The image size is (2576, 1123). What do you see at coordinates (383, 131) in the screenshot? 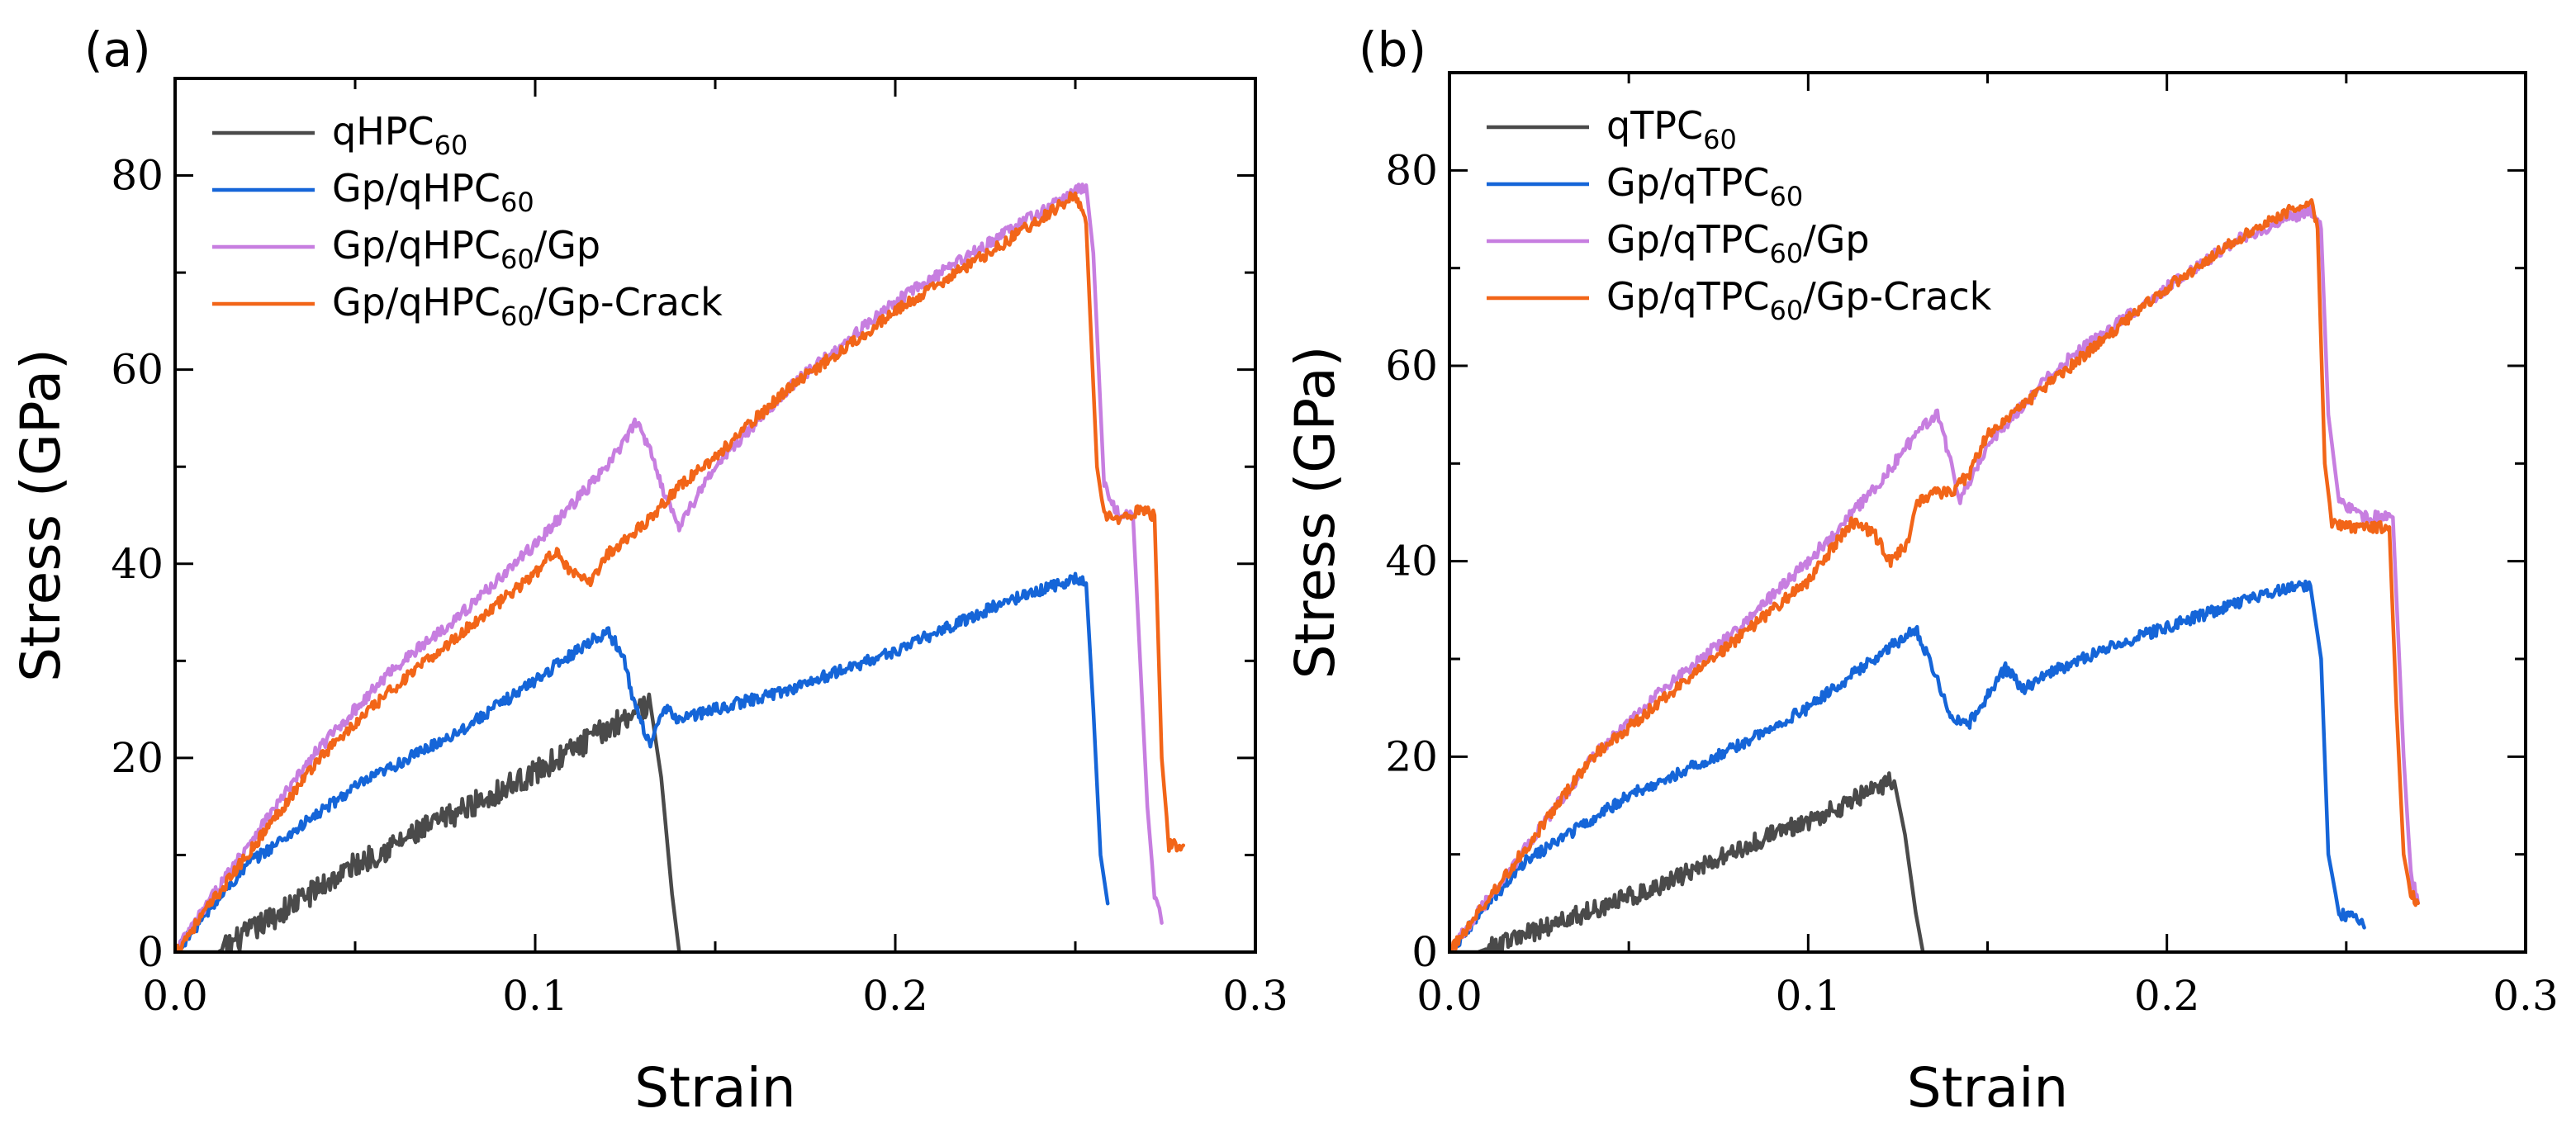
I see `legend-label-main: qHPC` at bounding box center [383, 131].